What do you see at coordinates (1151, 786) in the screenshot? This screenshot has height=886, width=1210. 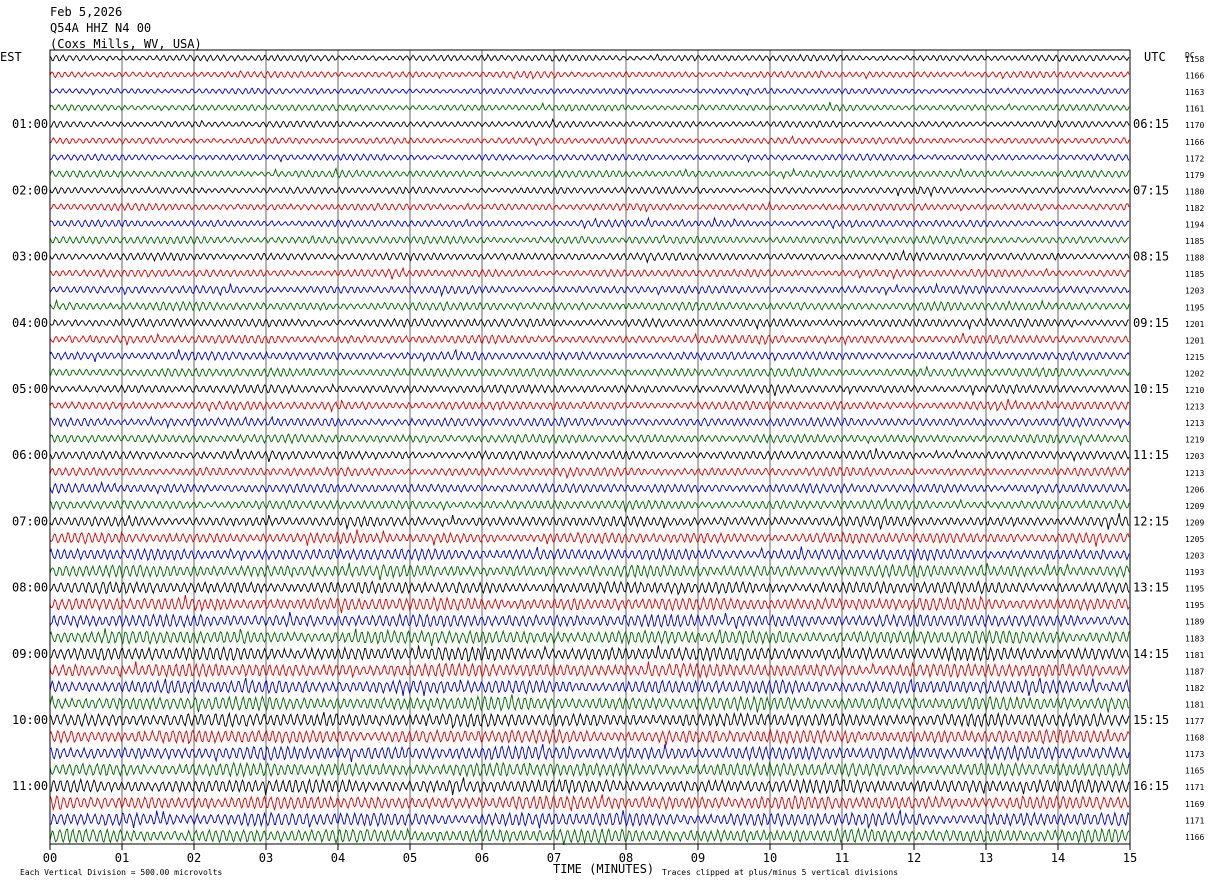 I see `utc-hour-label: 16:15` at bounding box center [1151, 786].